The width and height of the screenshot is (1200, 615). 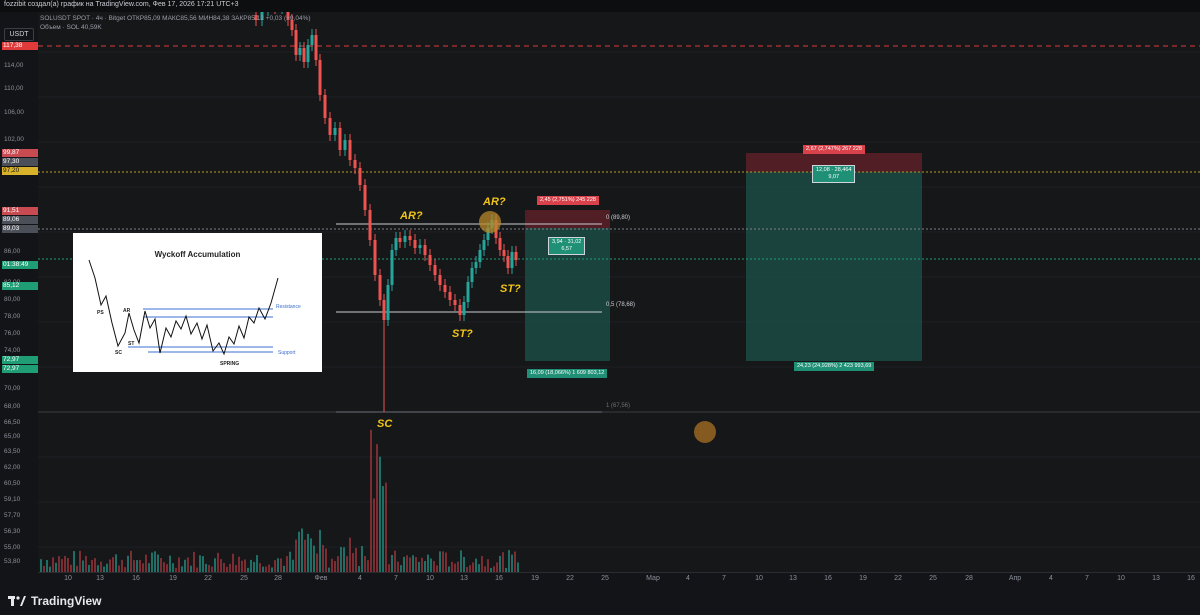 What do you see at coordinates (12, 299) in the screenshot?
I see `price-tick-label: 80,00` at bounding box center [12, 299].